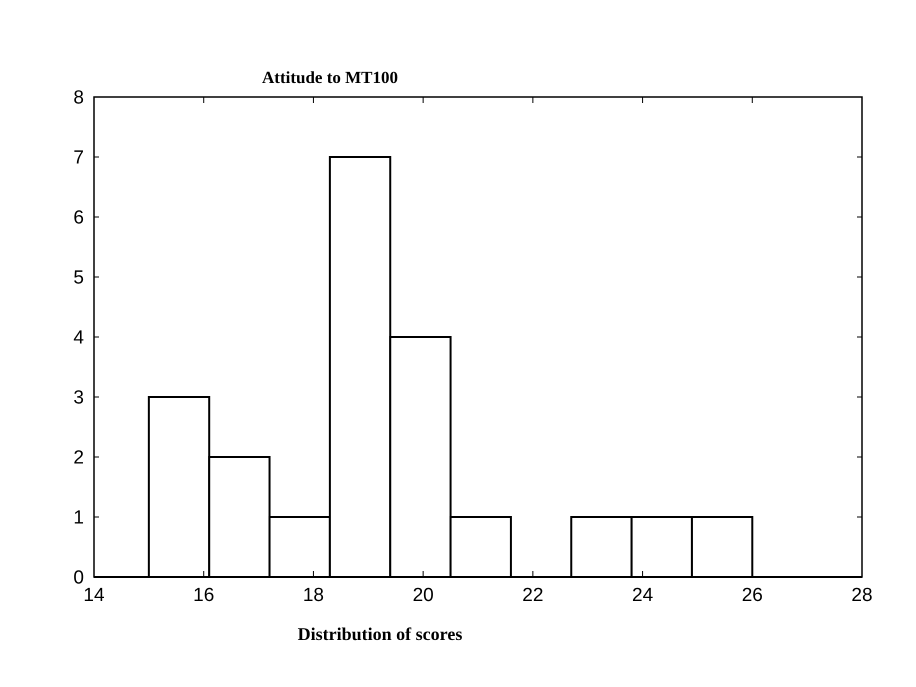 The image size is (916, 687). Describe the element at coordinates (94, 595) in the screenshot. I see `x-tick-label: 14` at that location.